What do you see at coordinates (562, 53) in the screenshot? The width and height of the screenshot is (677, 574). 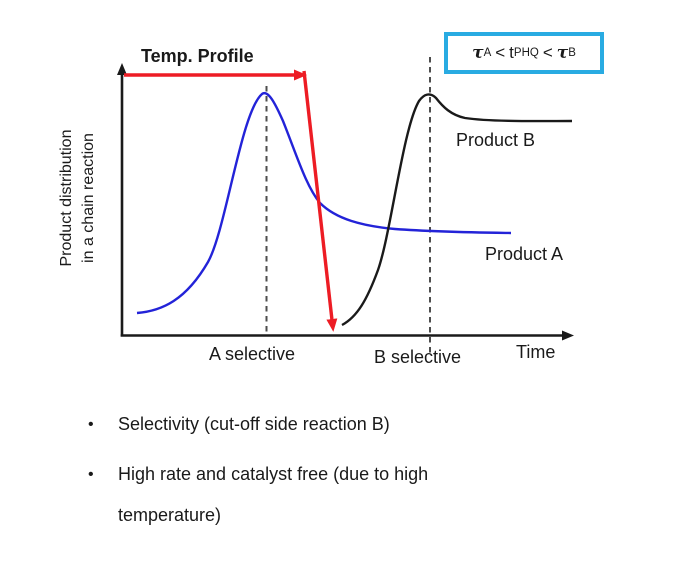 I see `tau-b-symbol: τ` at bounding box center [562, 53].